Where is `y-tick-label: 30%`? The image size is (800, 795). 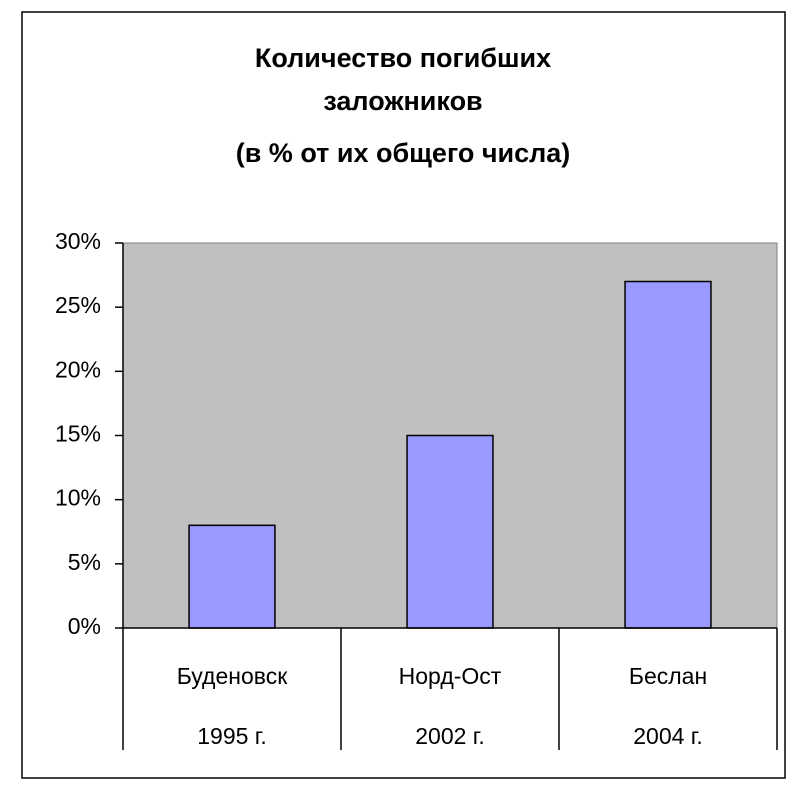 y-tick-label: 30% is located at coordinates (78, 241).